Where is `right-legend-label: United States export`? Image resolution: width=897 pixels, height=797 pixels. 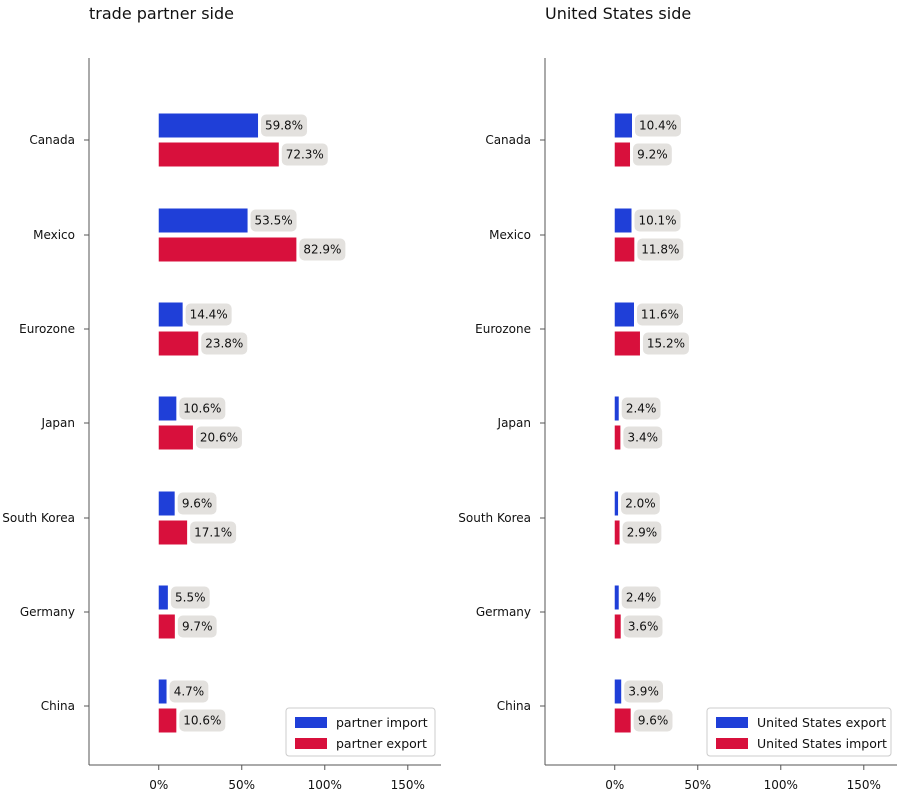
right-legend-label: United States export is located at coordinates (821, 722).